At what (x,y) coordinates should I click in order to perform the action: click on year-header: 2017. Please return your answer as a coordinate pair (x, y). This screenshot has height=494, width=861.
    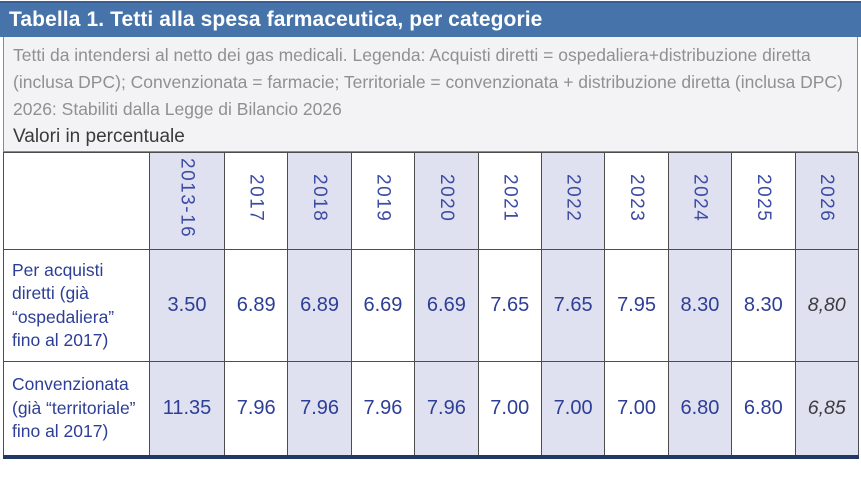
    Looking at the image, I should click on (256, 201).